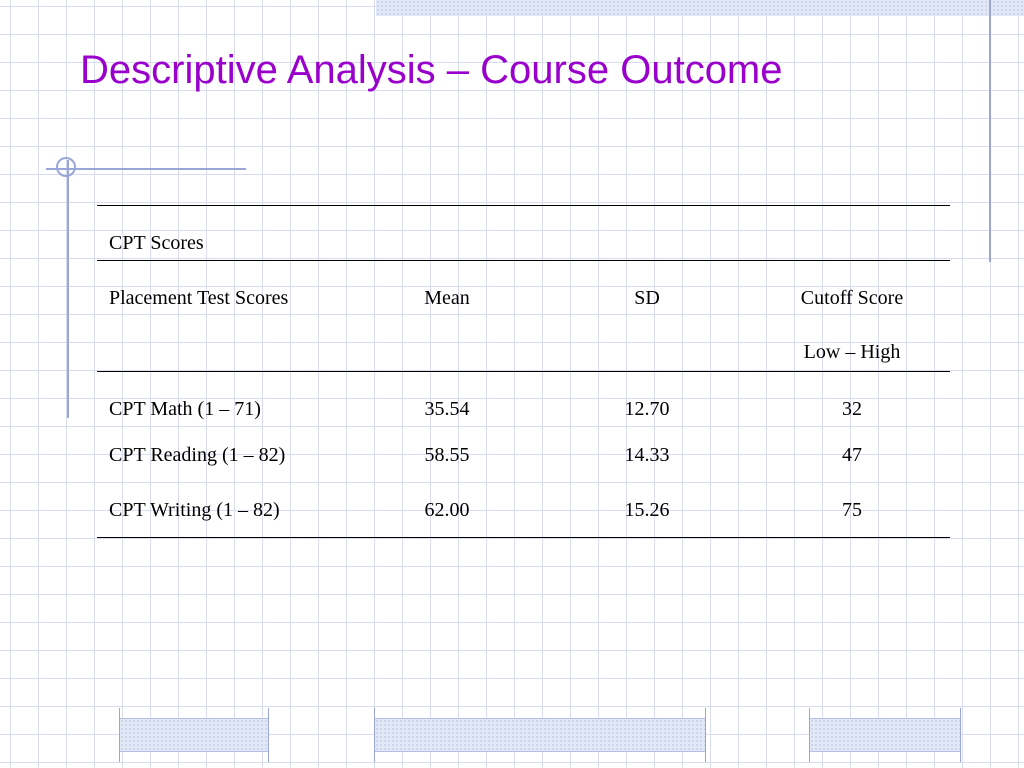 The image size is (1024, 768). I want to click on decorative-circle, so click(66, 167).